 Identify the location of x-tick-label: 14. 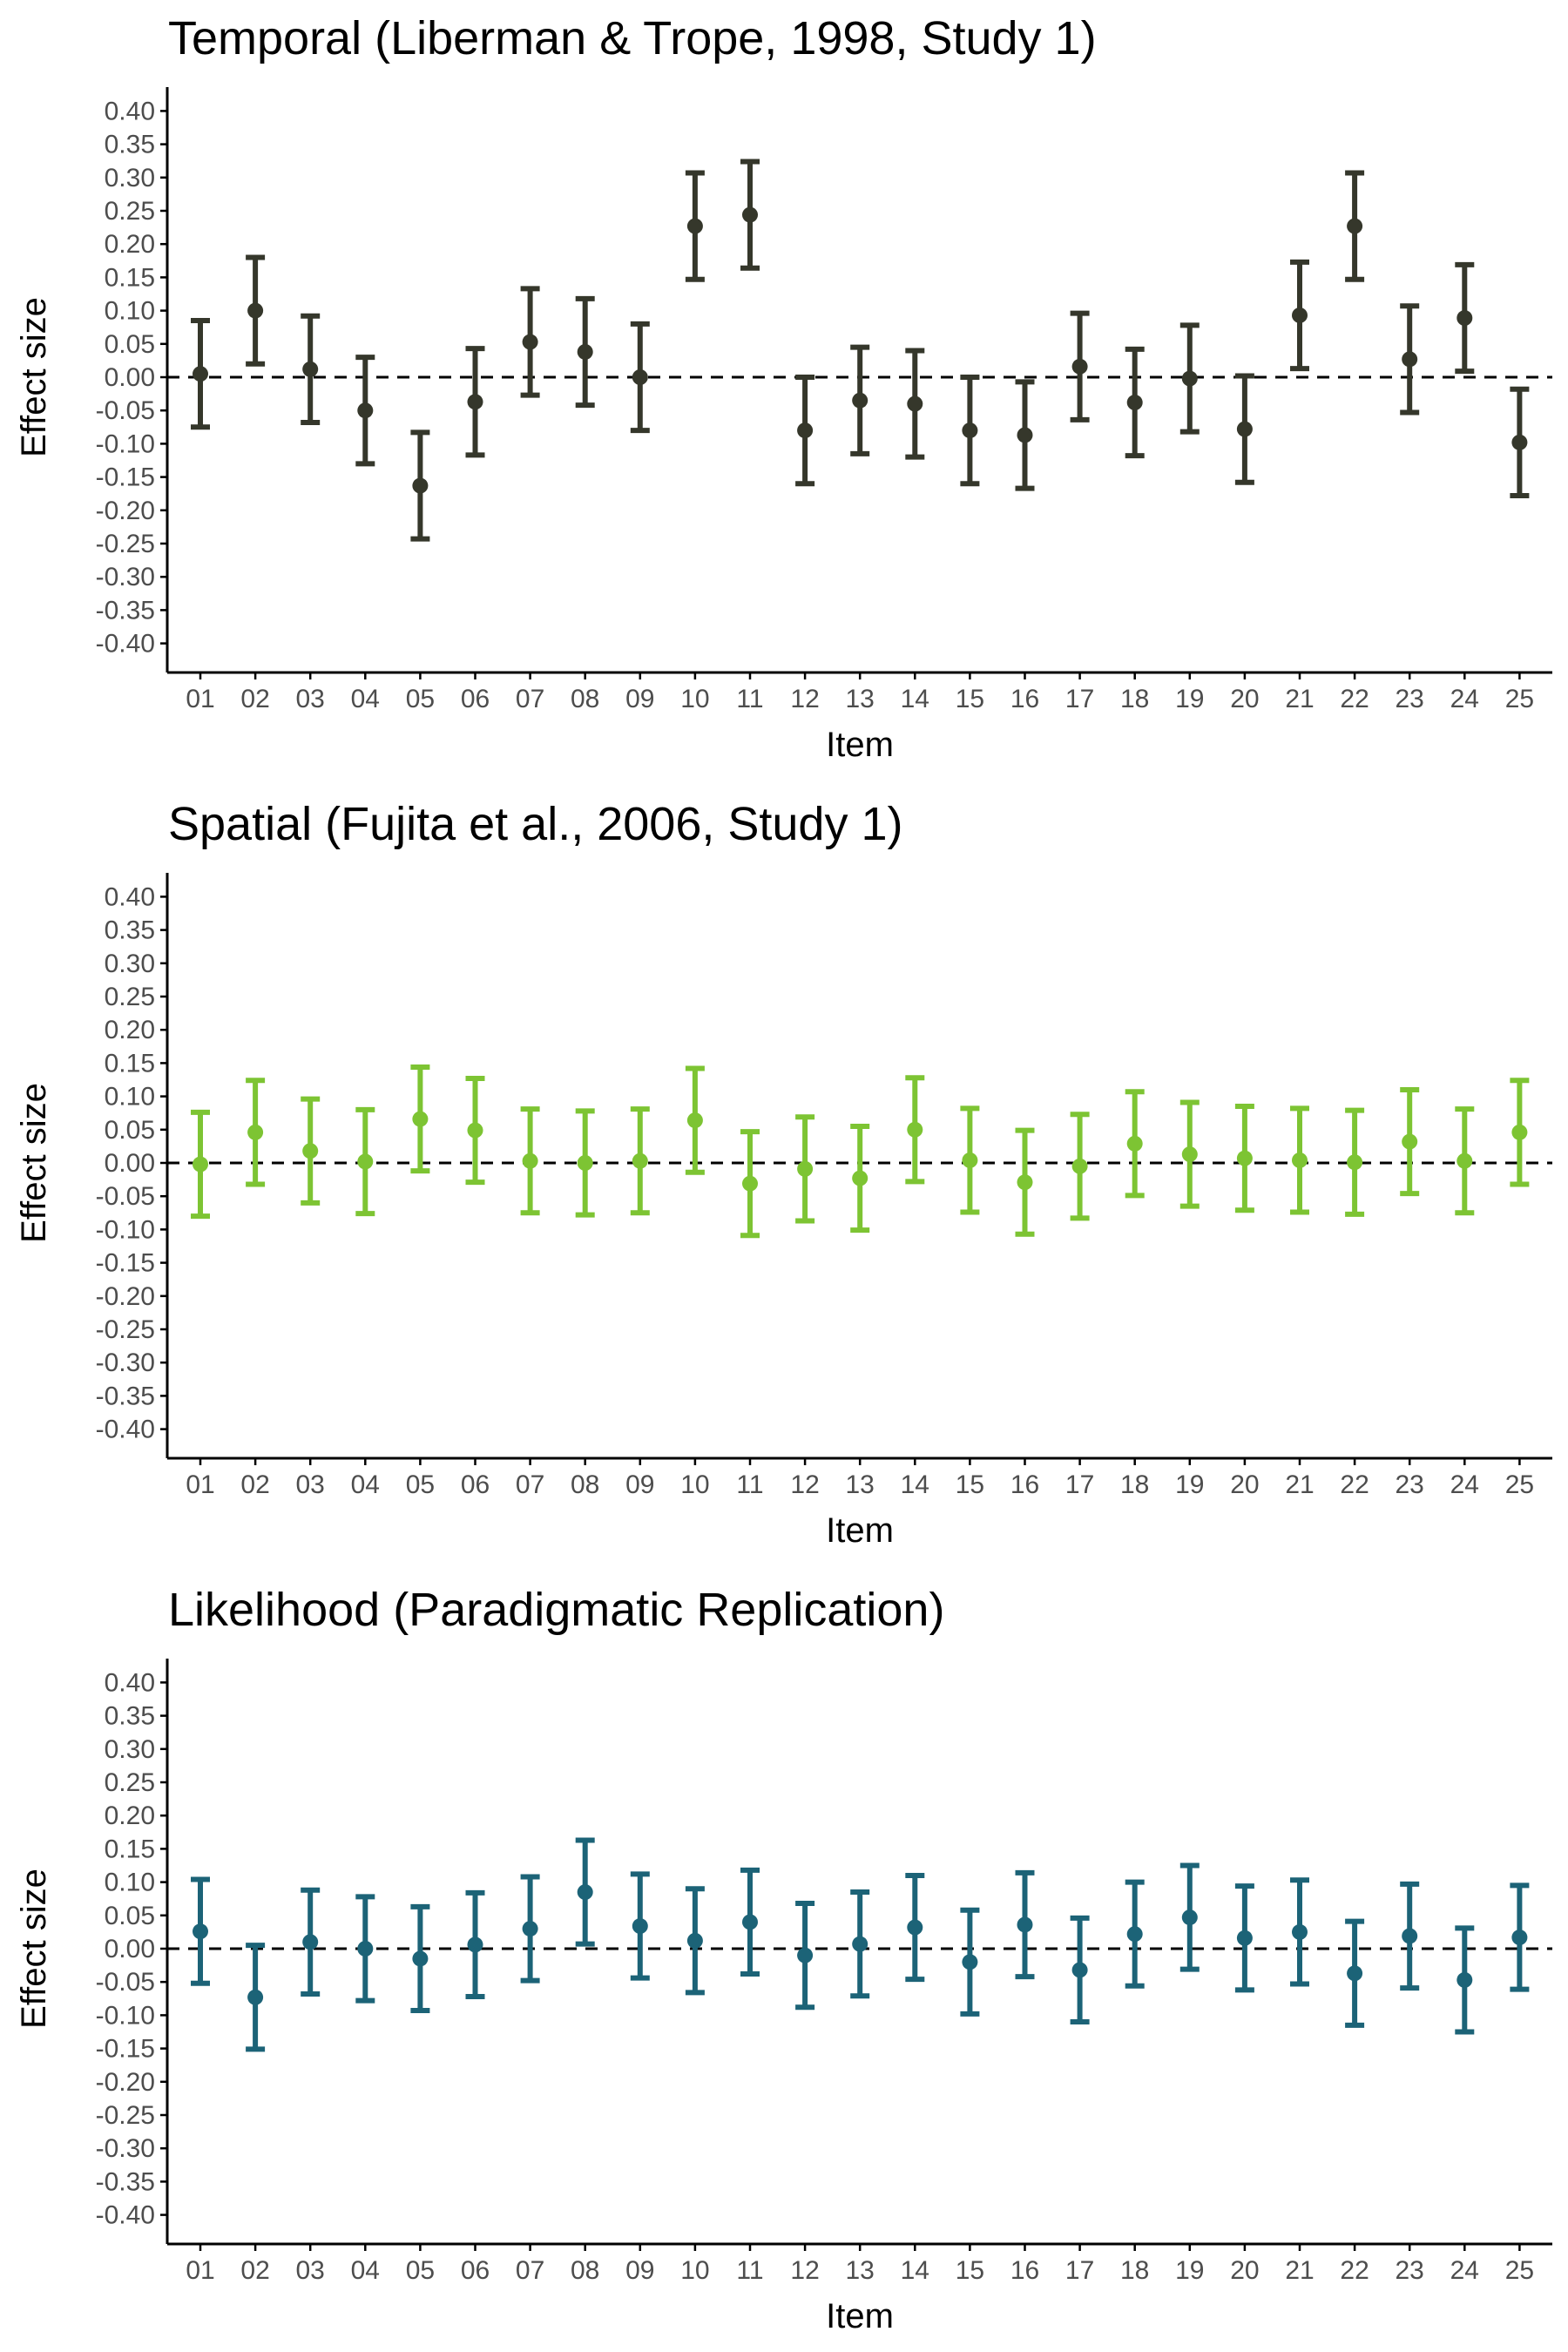
(915, 1484).